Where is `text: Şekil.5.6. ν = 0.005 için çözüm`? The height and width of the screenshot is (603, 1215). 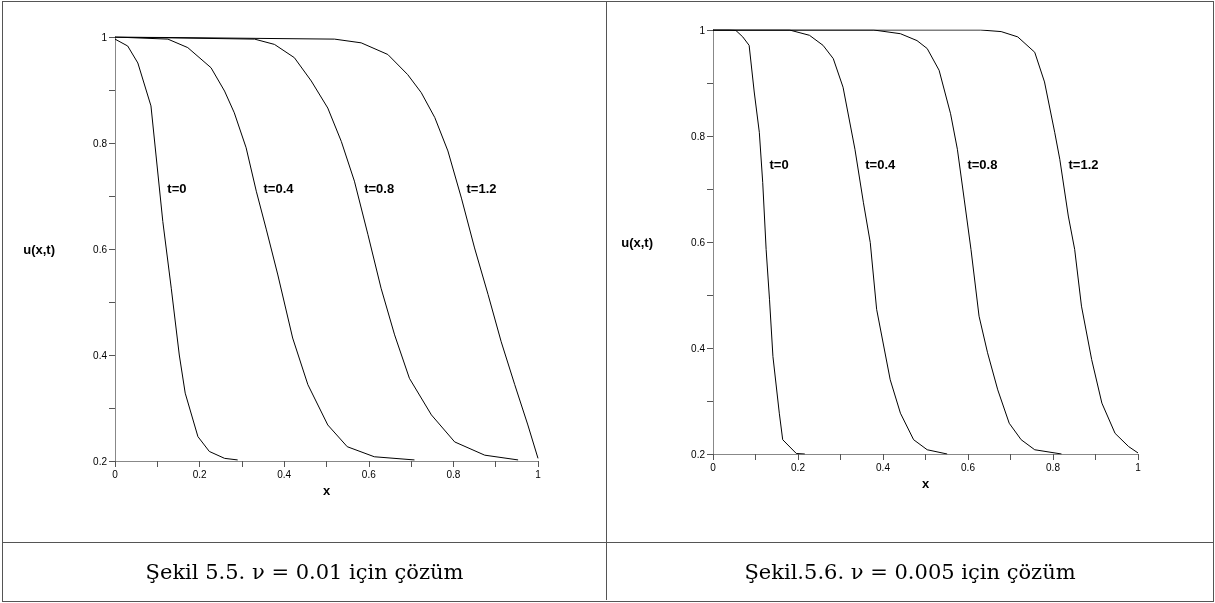 text: Şekil.5.6. ν = 0.005 için çözüm is located at coordinates (910, 571).